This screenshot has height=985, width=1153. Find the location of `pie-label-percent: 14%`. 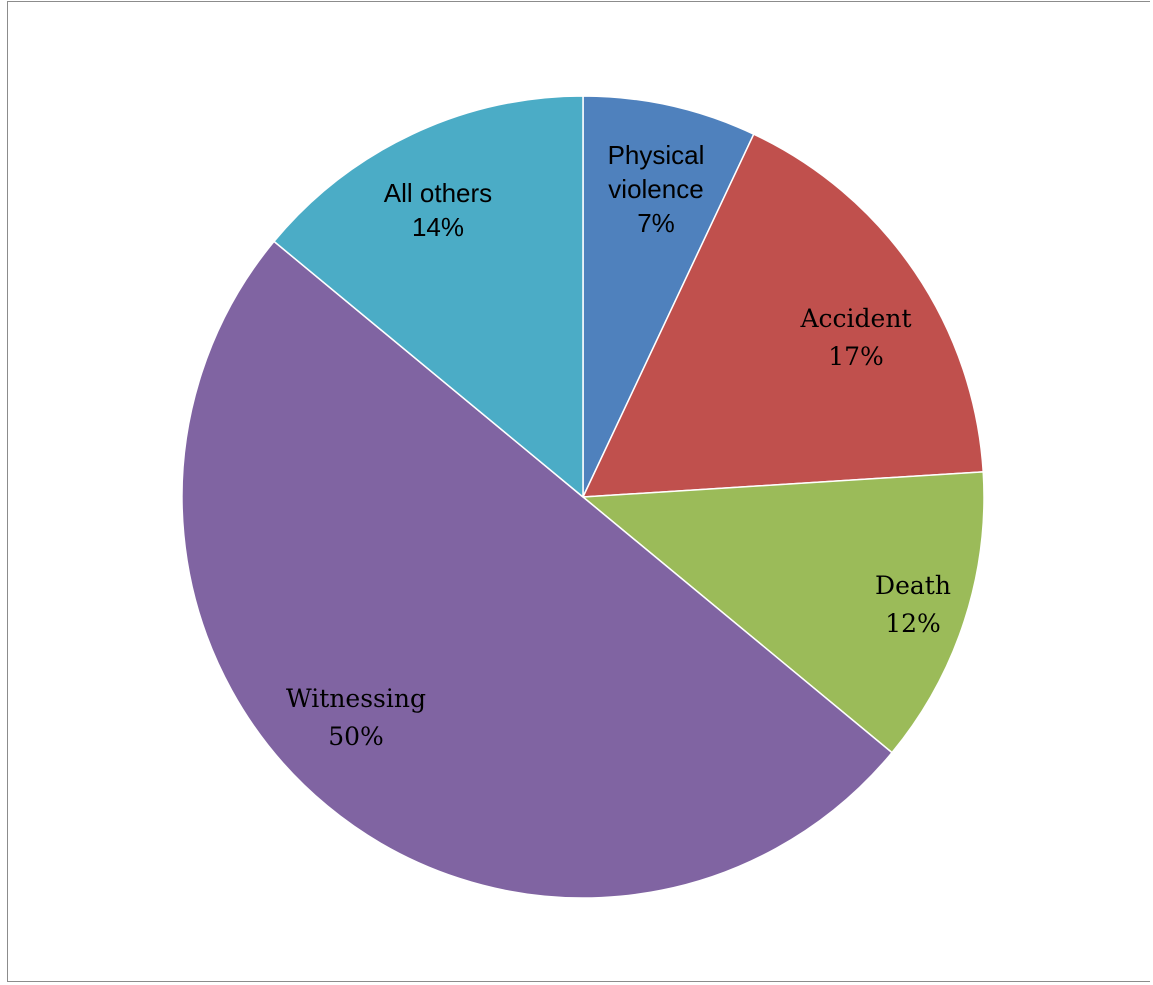

pie-label-percent: 14% is located at coordinates (438, 227).